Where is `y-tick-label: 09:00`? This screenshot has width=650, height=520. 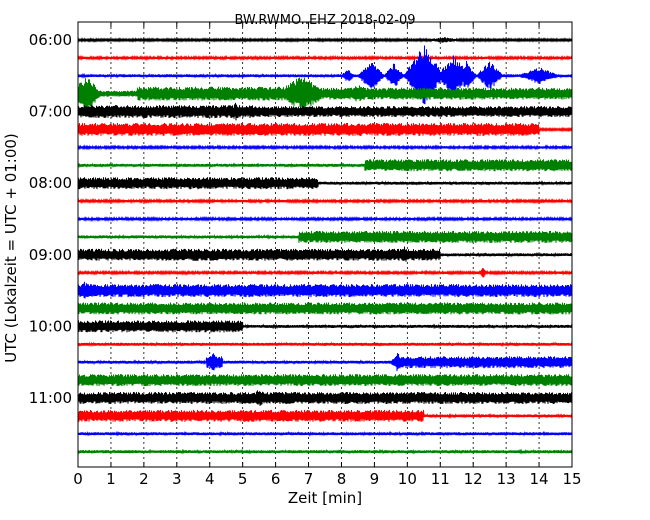
y-tick-label: 09:00 is located at coordinates (50, 255).